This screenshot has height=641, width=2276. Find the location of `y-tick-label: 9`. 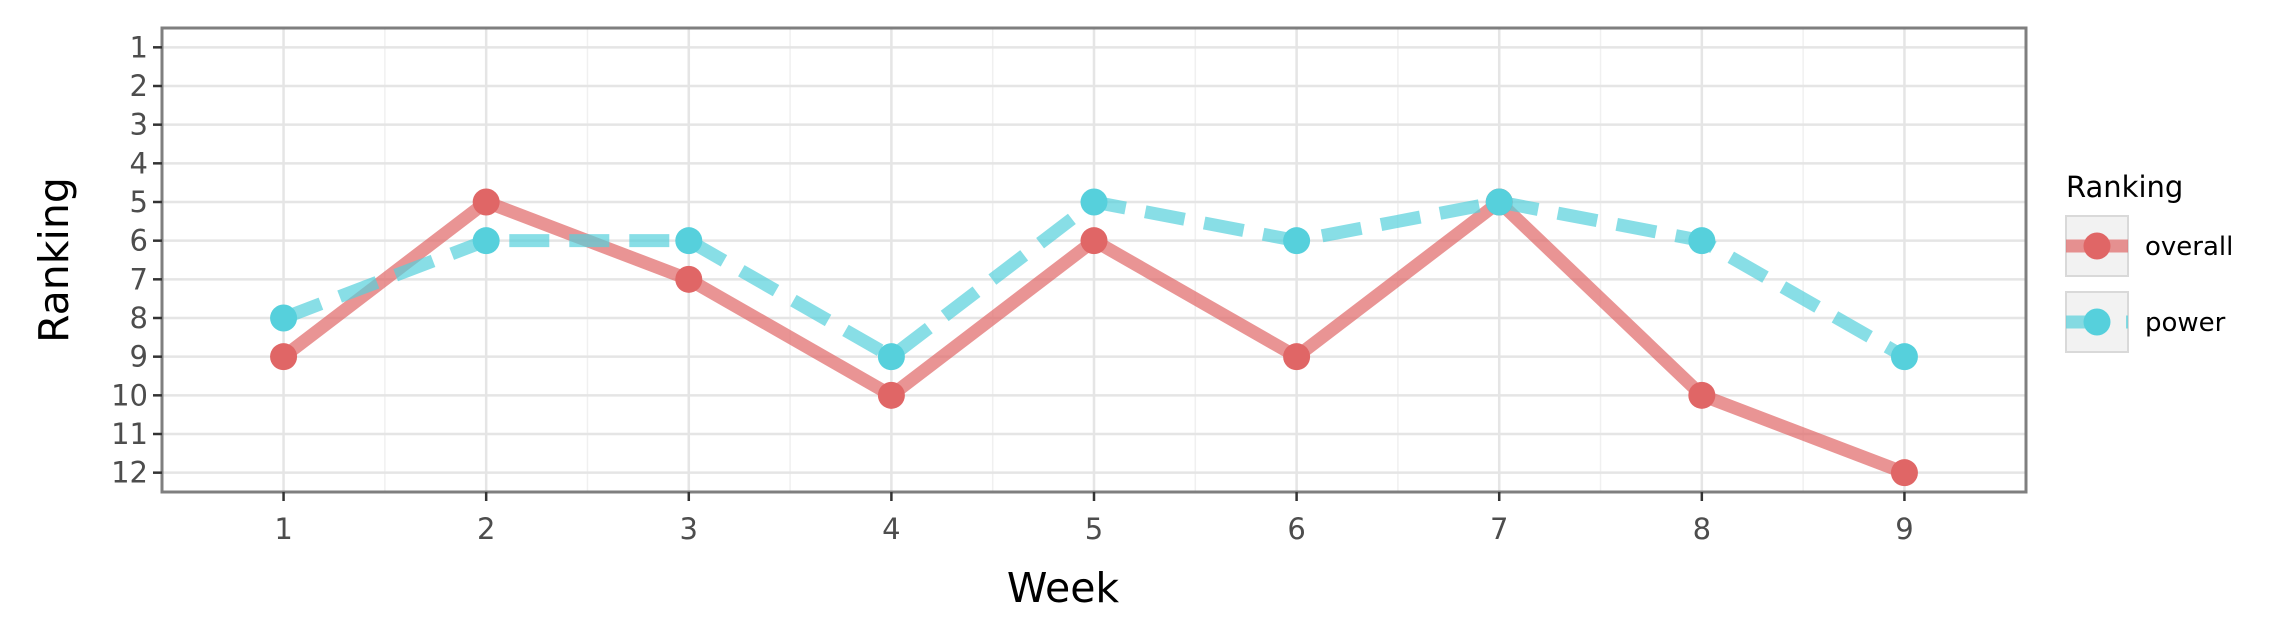

y-tick-label: 9 is located at coordinates (139, 357).